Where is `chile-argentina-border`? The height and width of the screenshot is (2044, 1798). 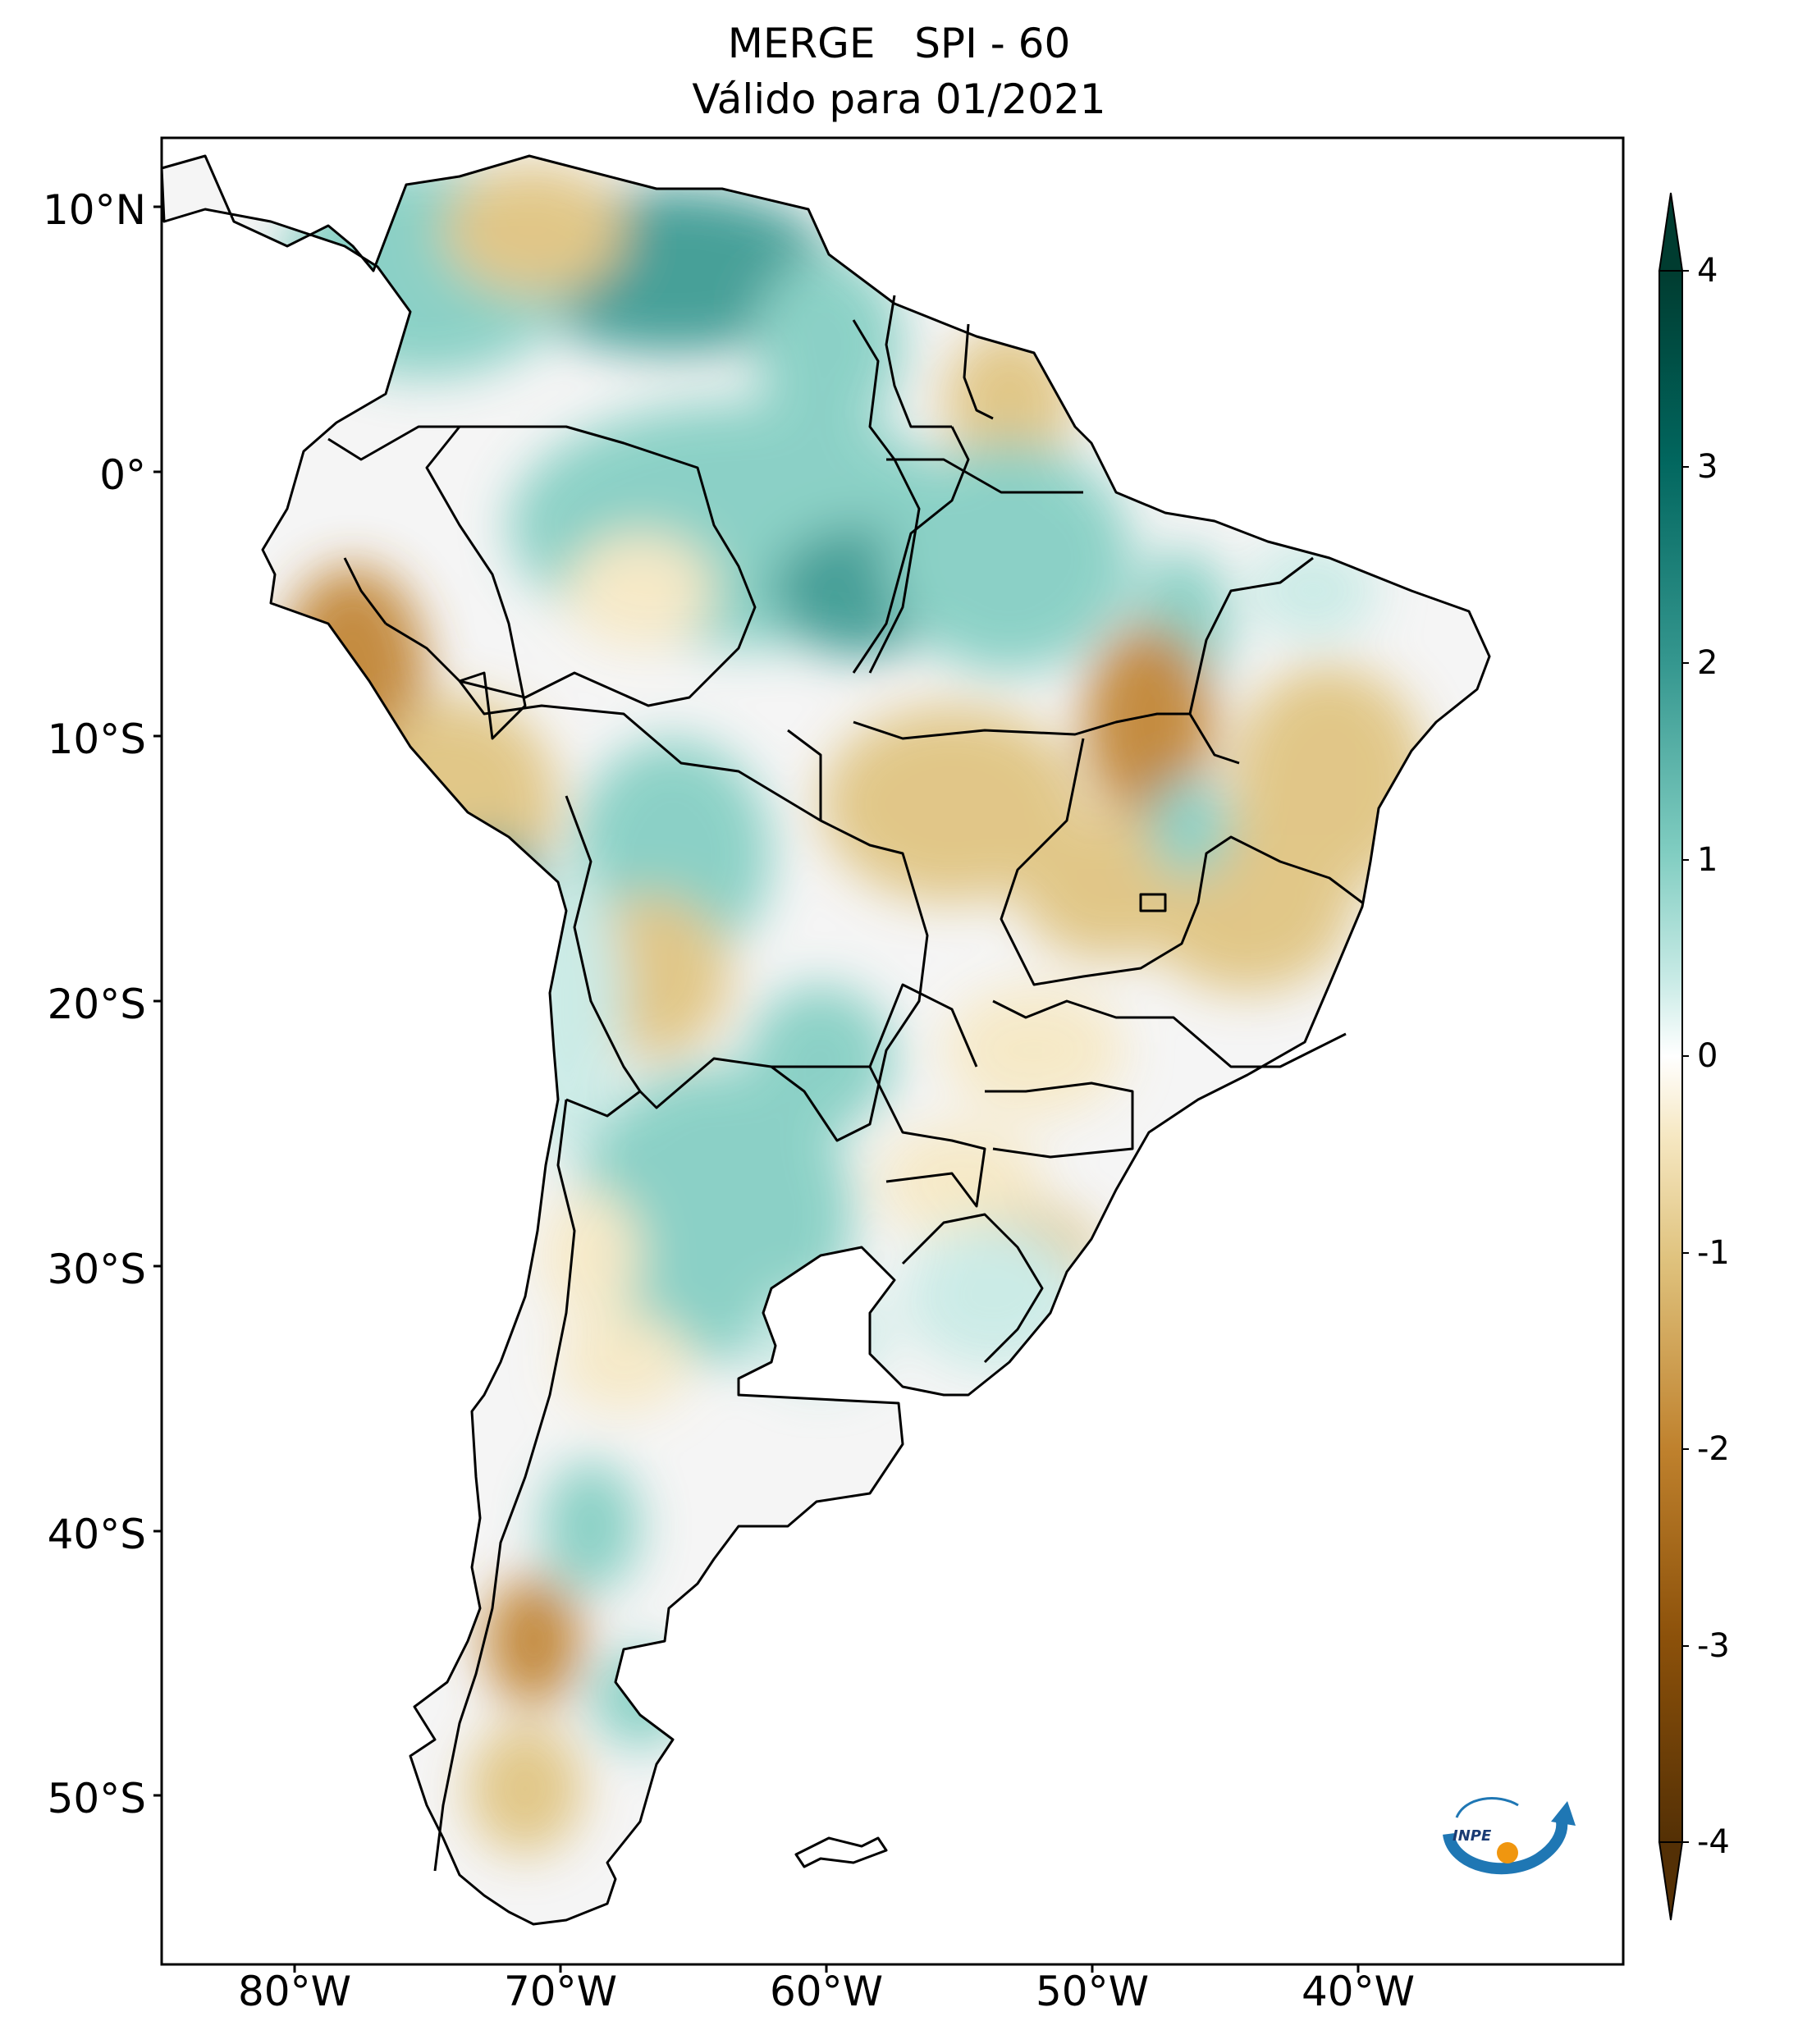 chile-argentina-border is located at coordinates (504, 1485).